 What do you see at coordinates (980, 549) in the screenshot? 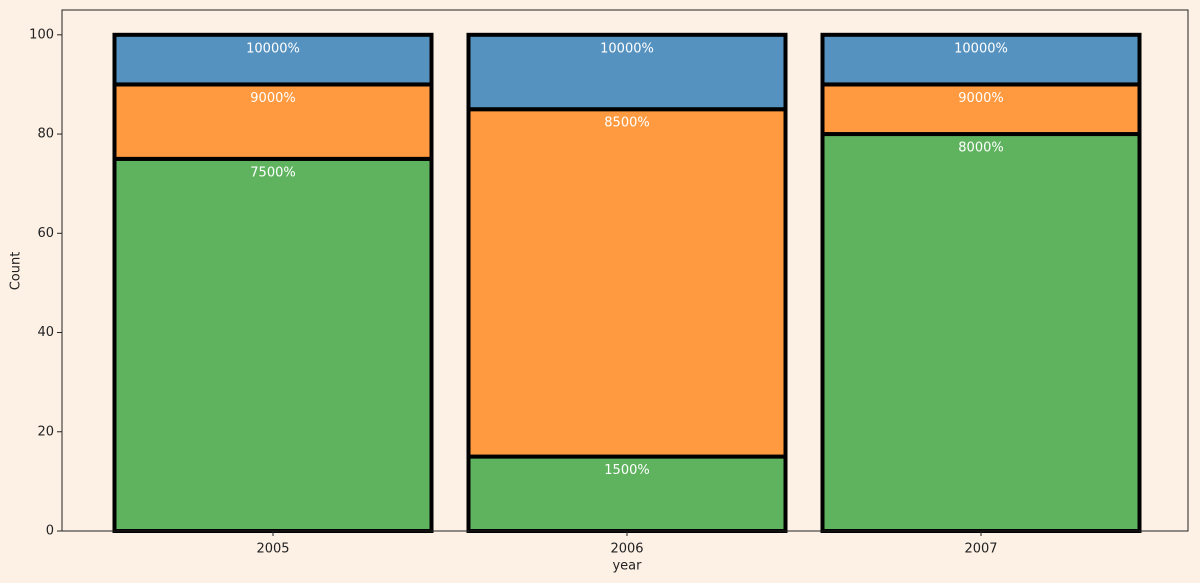
I see `x-tick-label: 2007` at bounding box center [980, 549].